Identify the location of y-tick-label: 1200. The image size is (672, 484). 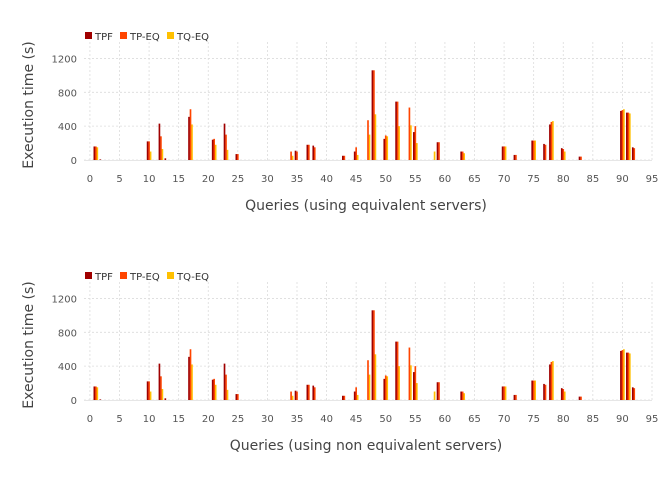
(64, 299).